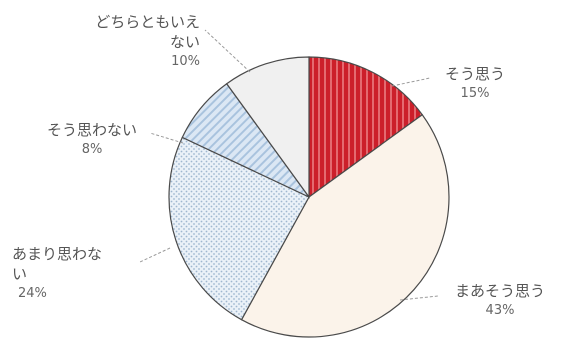 The width and height of the screenshot is (566, 338). What do you see at coordinates (92, 149) in the screenshot?
I see `label-sou-omowanai-pct: 8%` at bounding box center [92, 149].